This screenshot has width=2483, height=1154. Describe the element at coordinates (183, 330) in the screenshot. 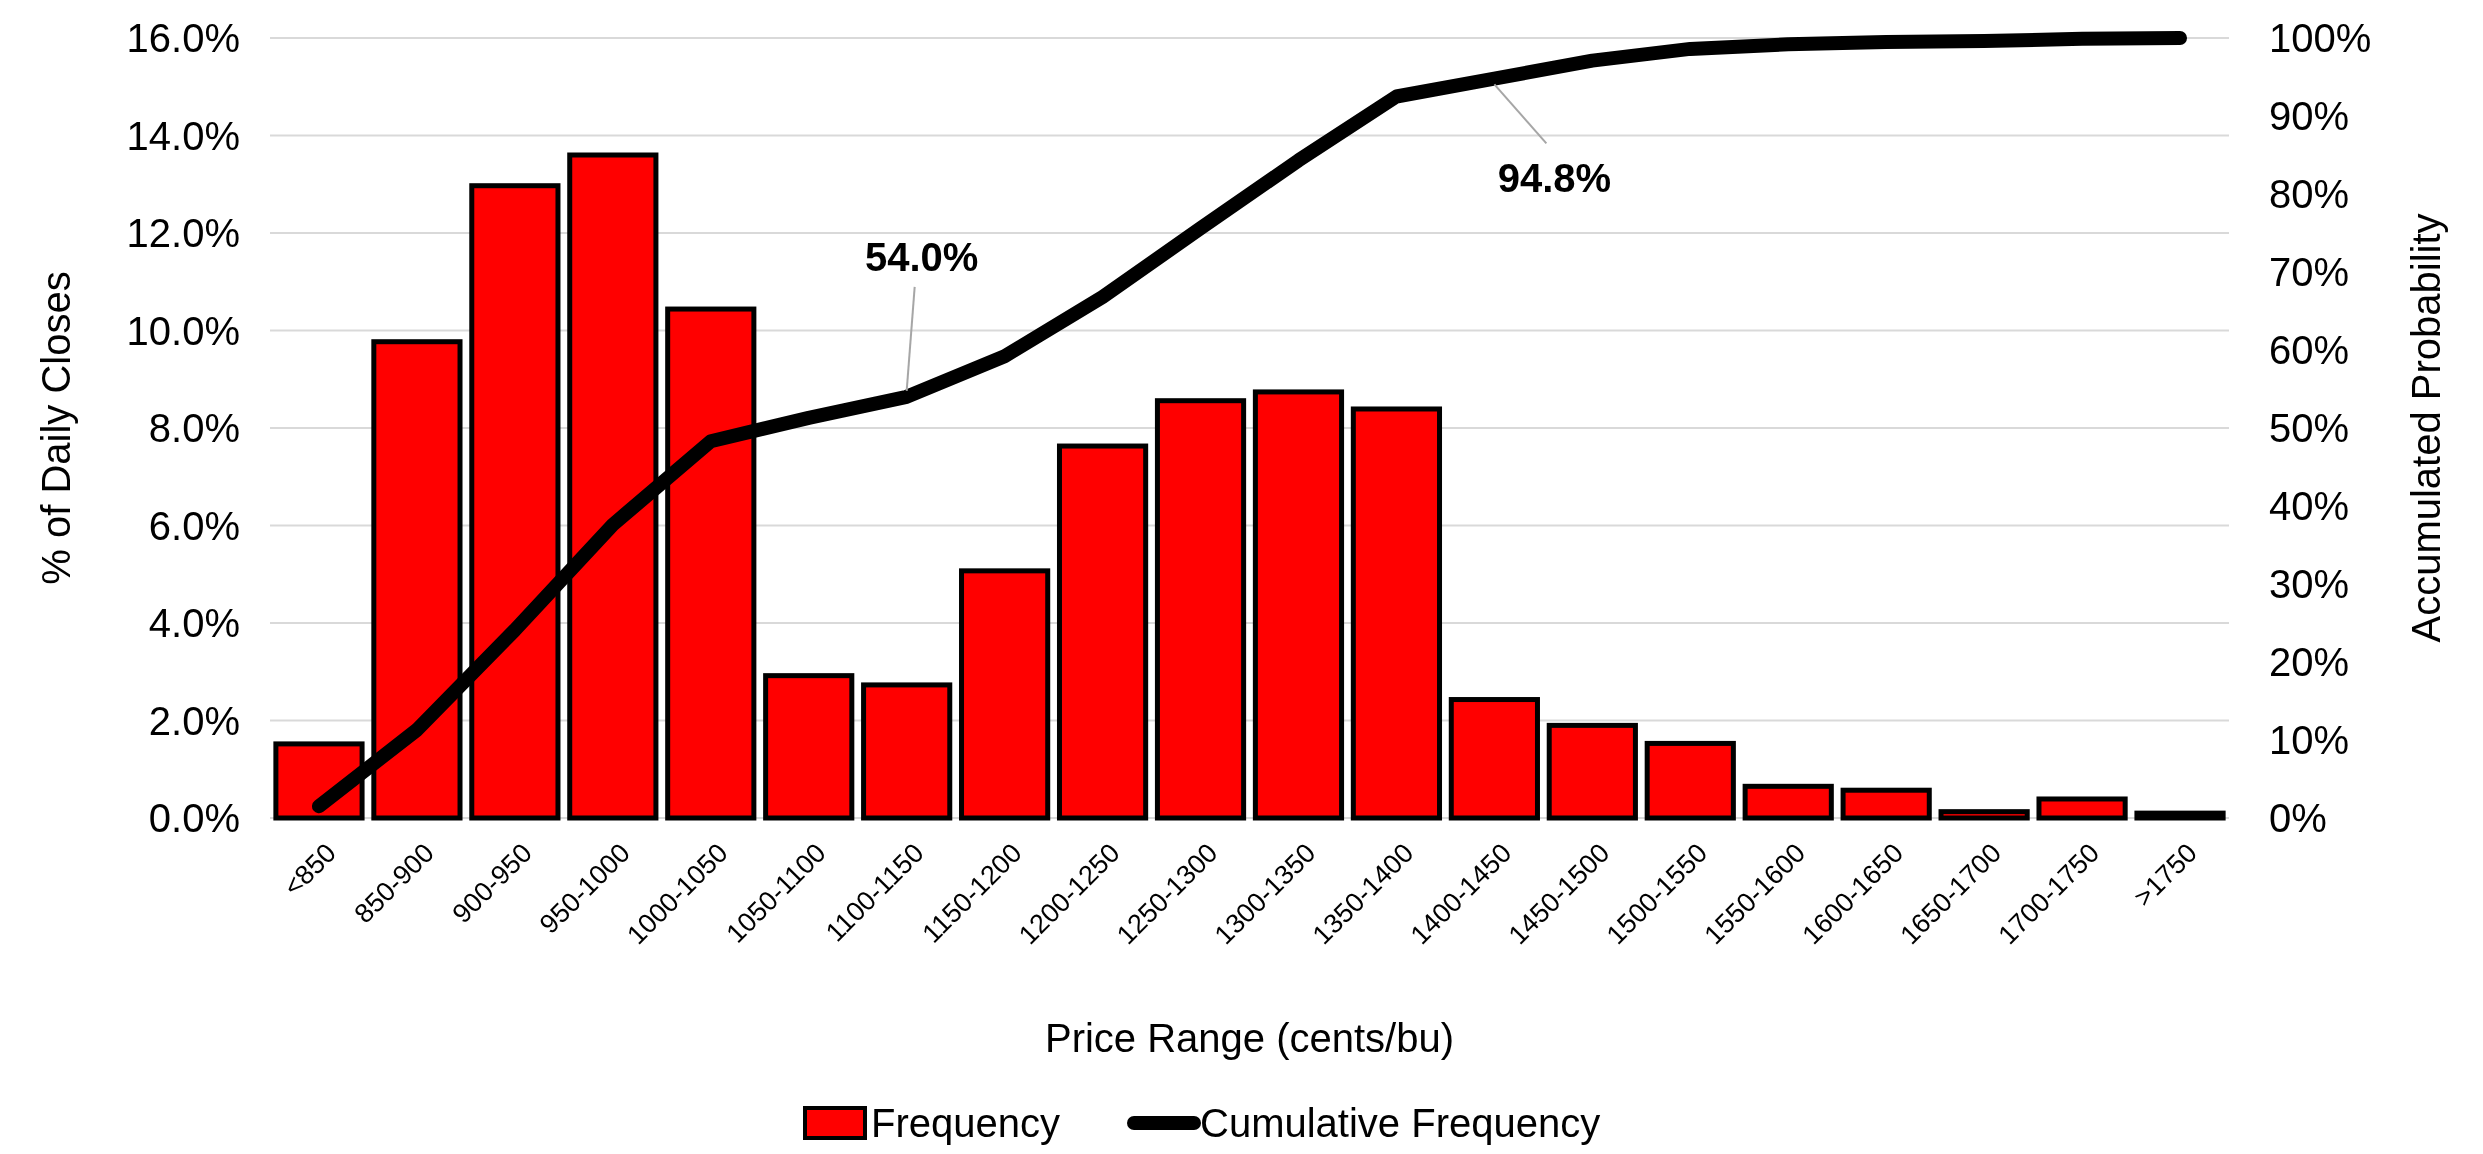

I see `y-tick-label: 10.0%` at that location.